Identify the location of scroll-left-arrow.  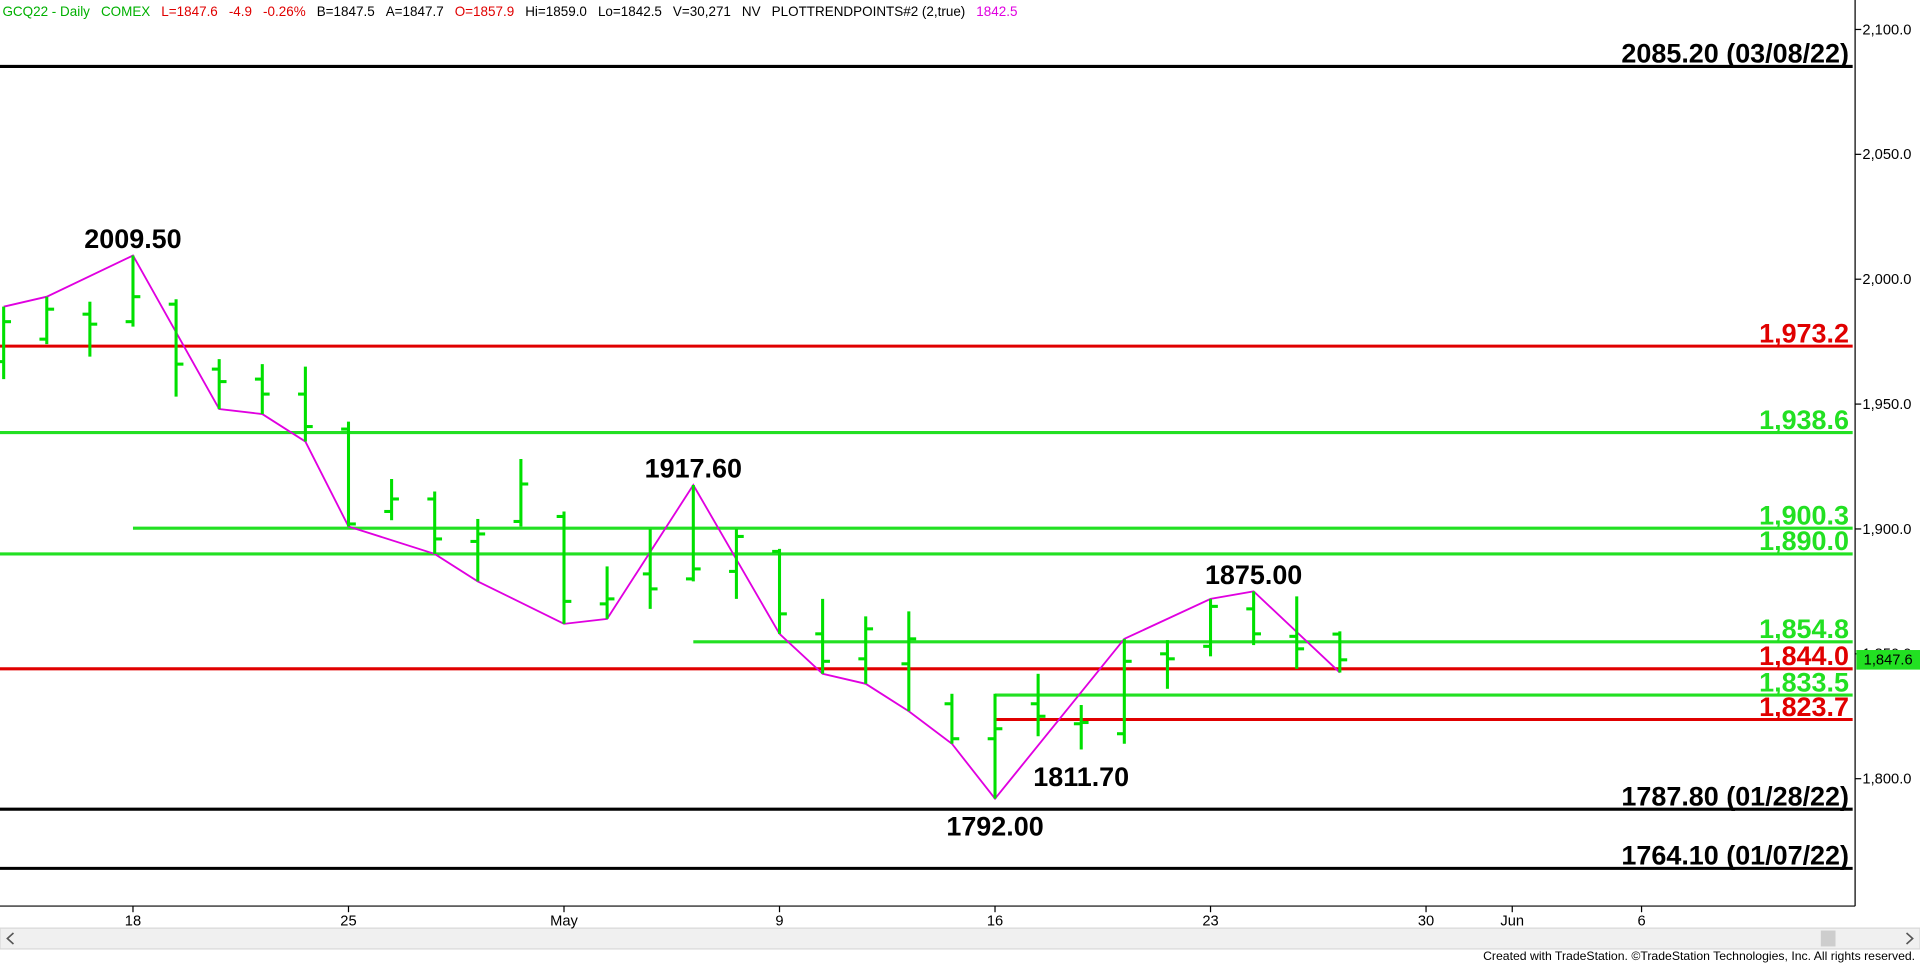
(10, 938).